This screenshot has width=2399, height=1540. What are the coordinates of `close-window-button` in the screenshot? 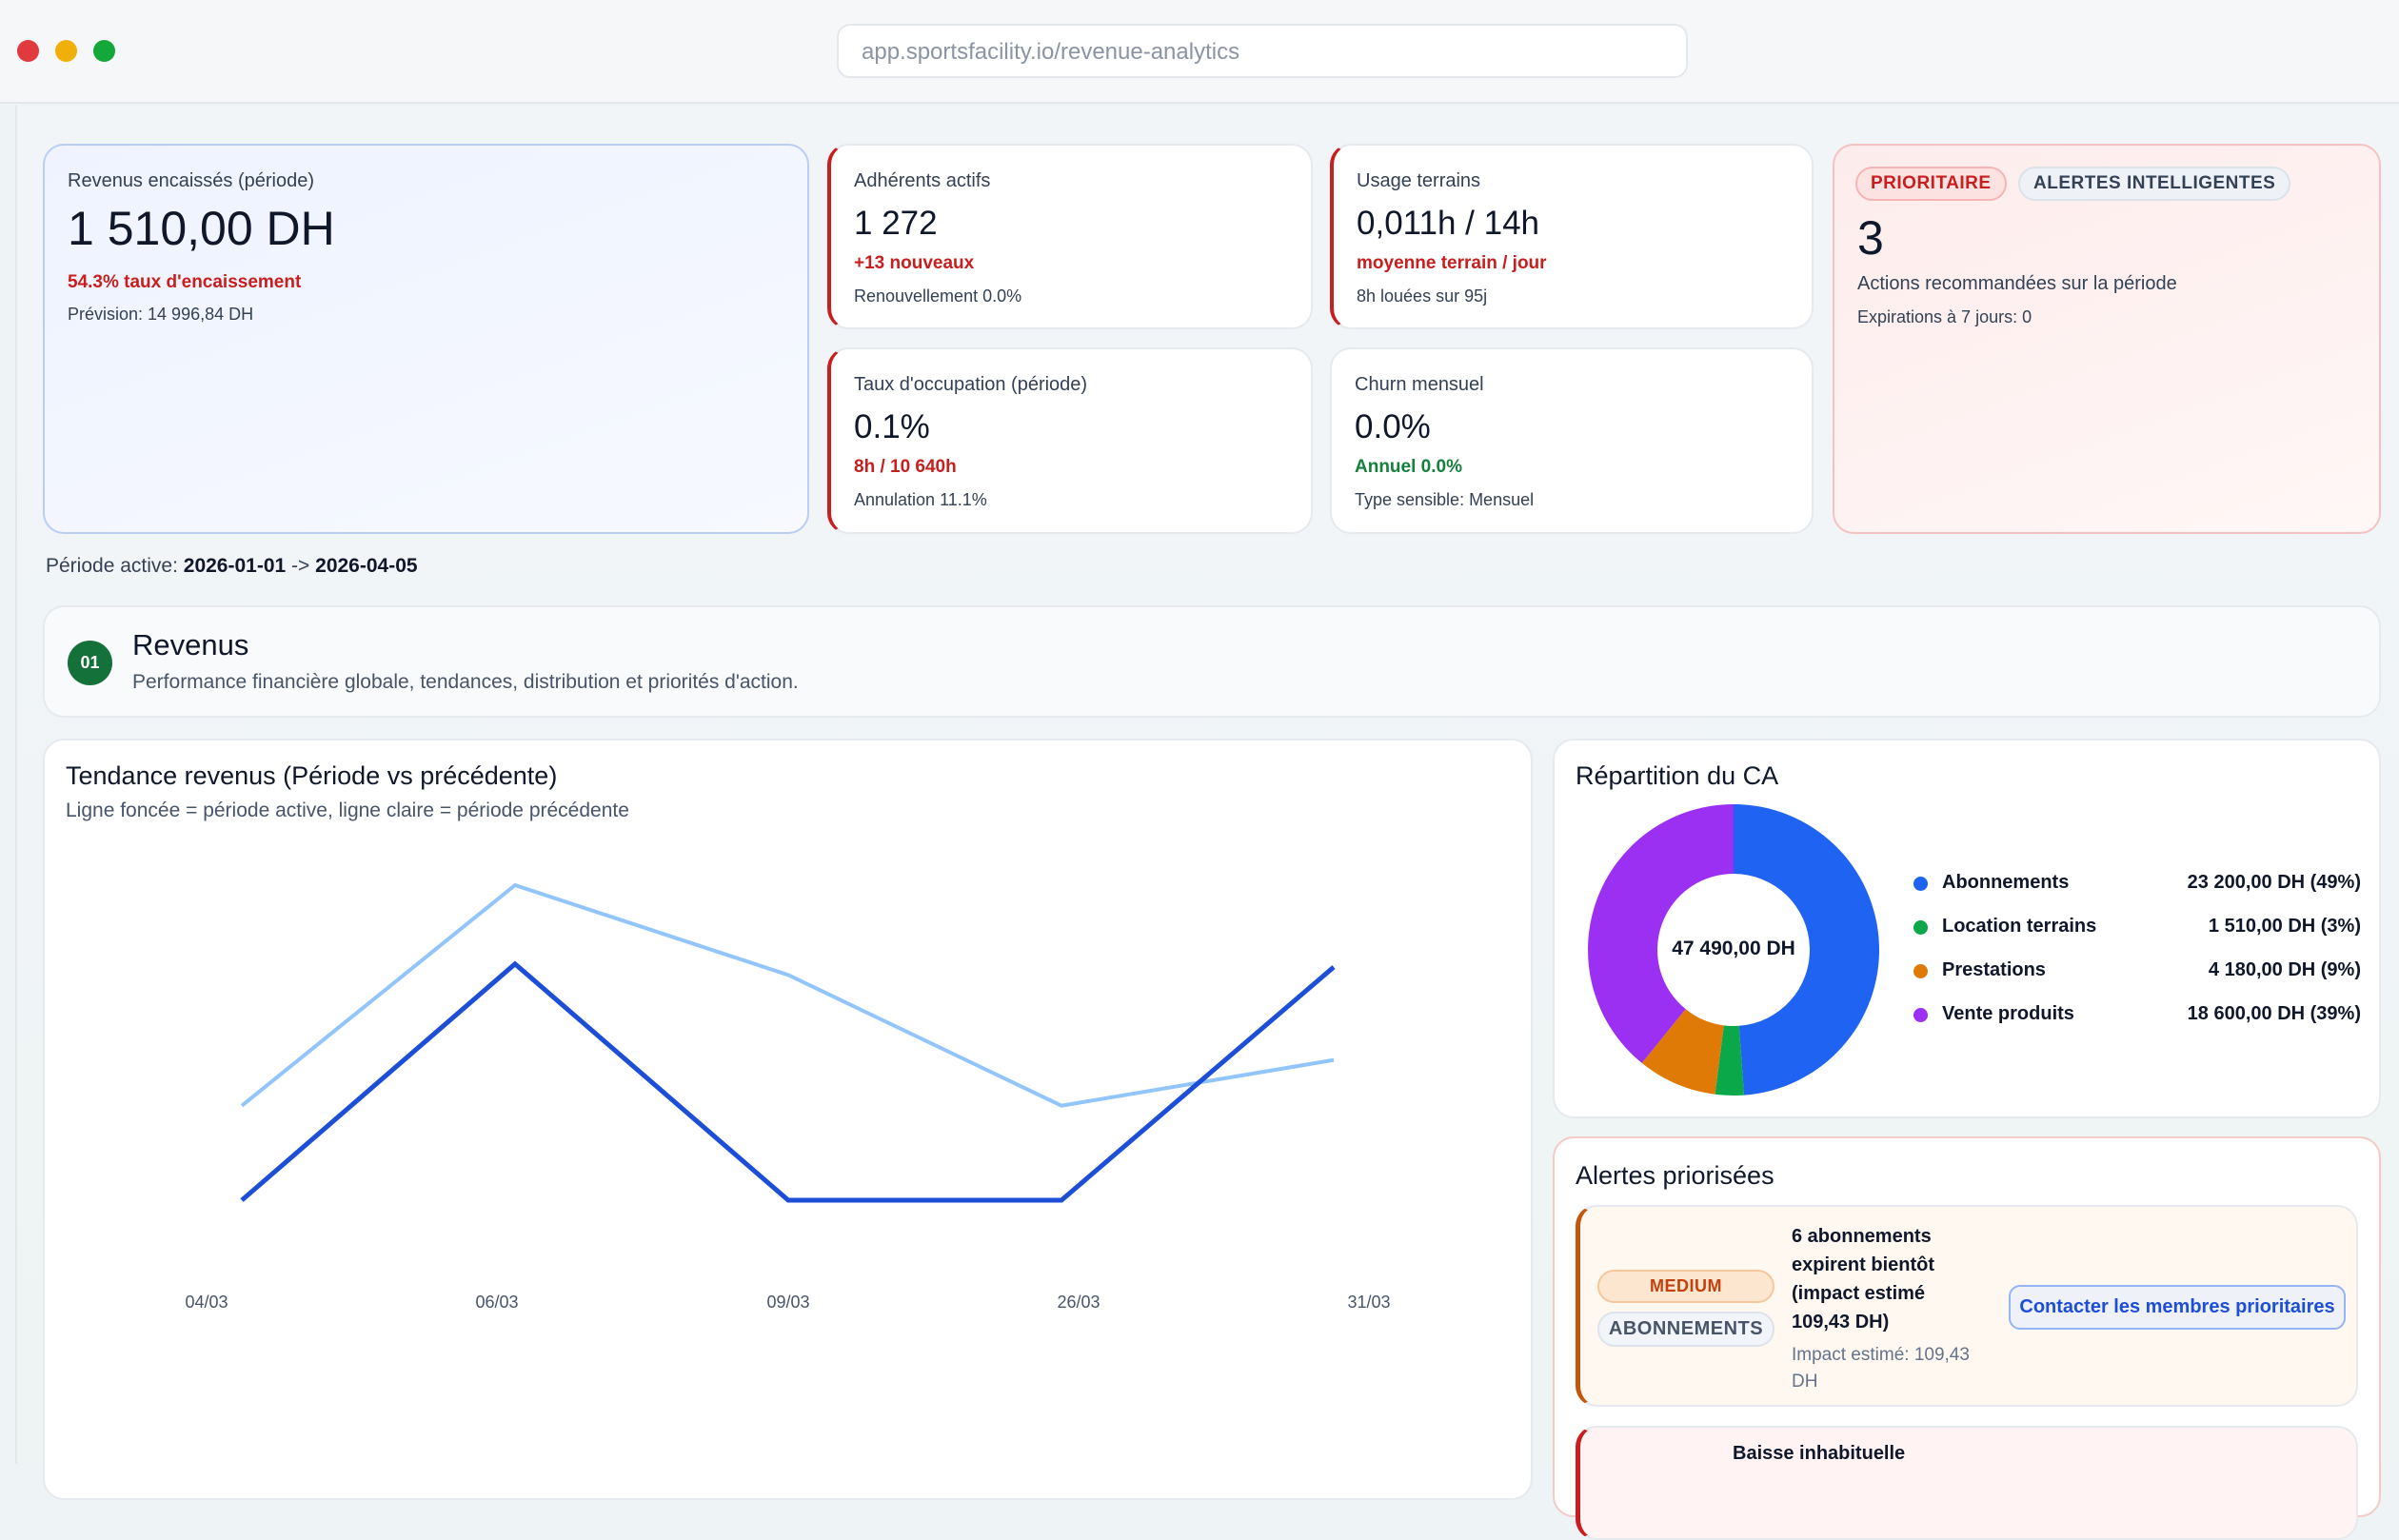 It's located at (28, 51).